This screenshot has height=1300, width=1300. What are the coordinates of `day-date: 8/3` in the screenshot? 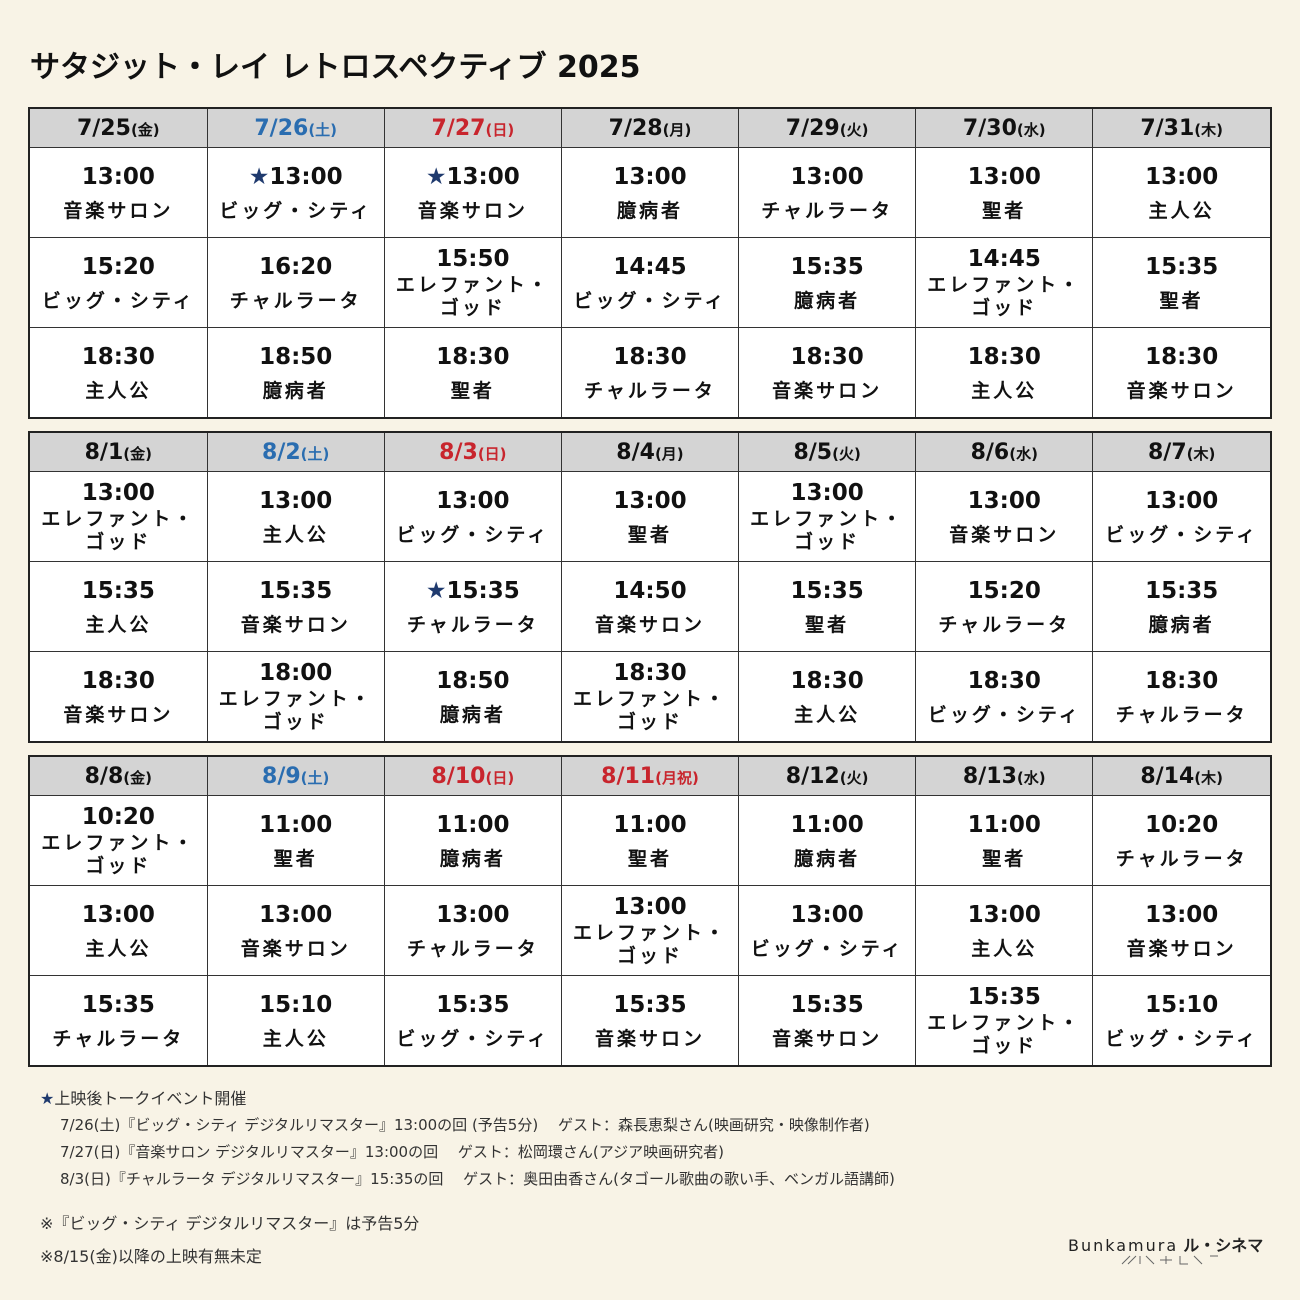 It's located at (458, 452).